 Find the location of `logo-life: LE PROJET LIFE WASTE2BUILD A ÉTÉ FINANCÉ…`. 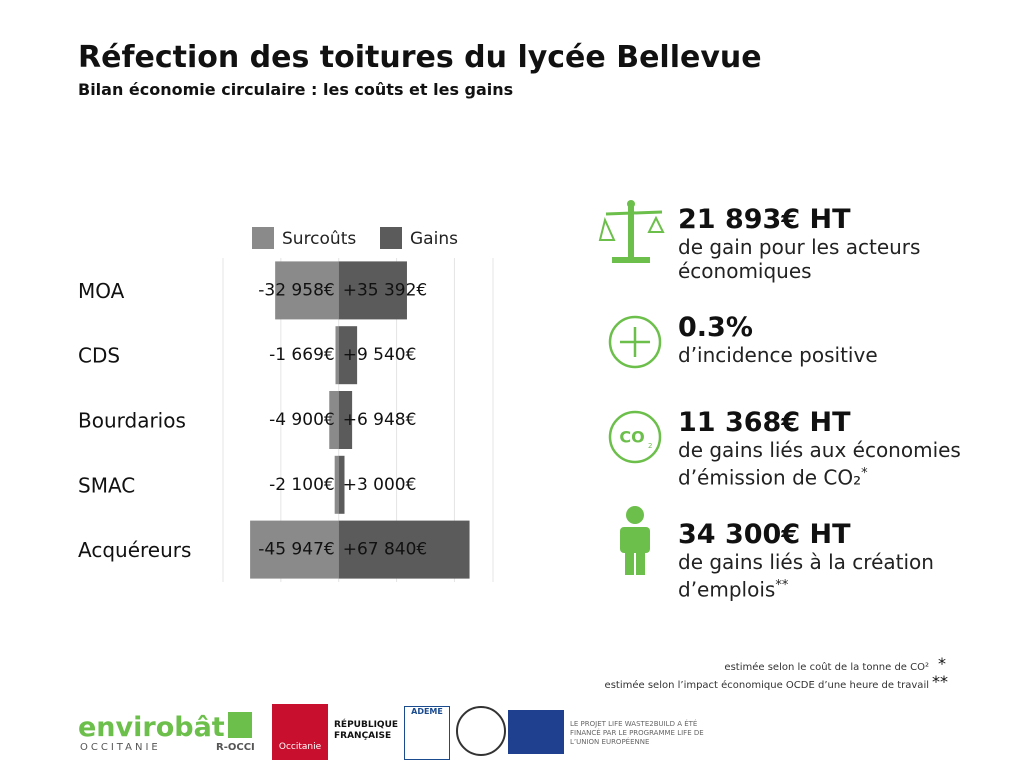

logo-life: LE PROJET LIFE WASTE2BUILD A ÉTÉ FINANCÉ… is located at coordinates (637, 733).